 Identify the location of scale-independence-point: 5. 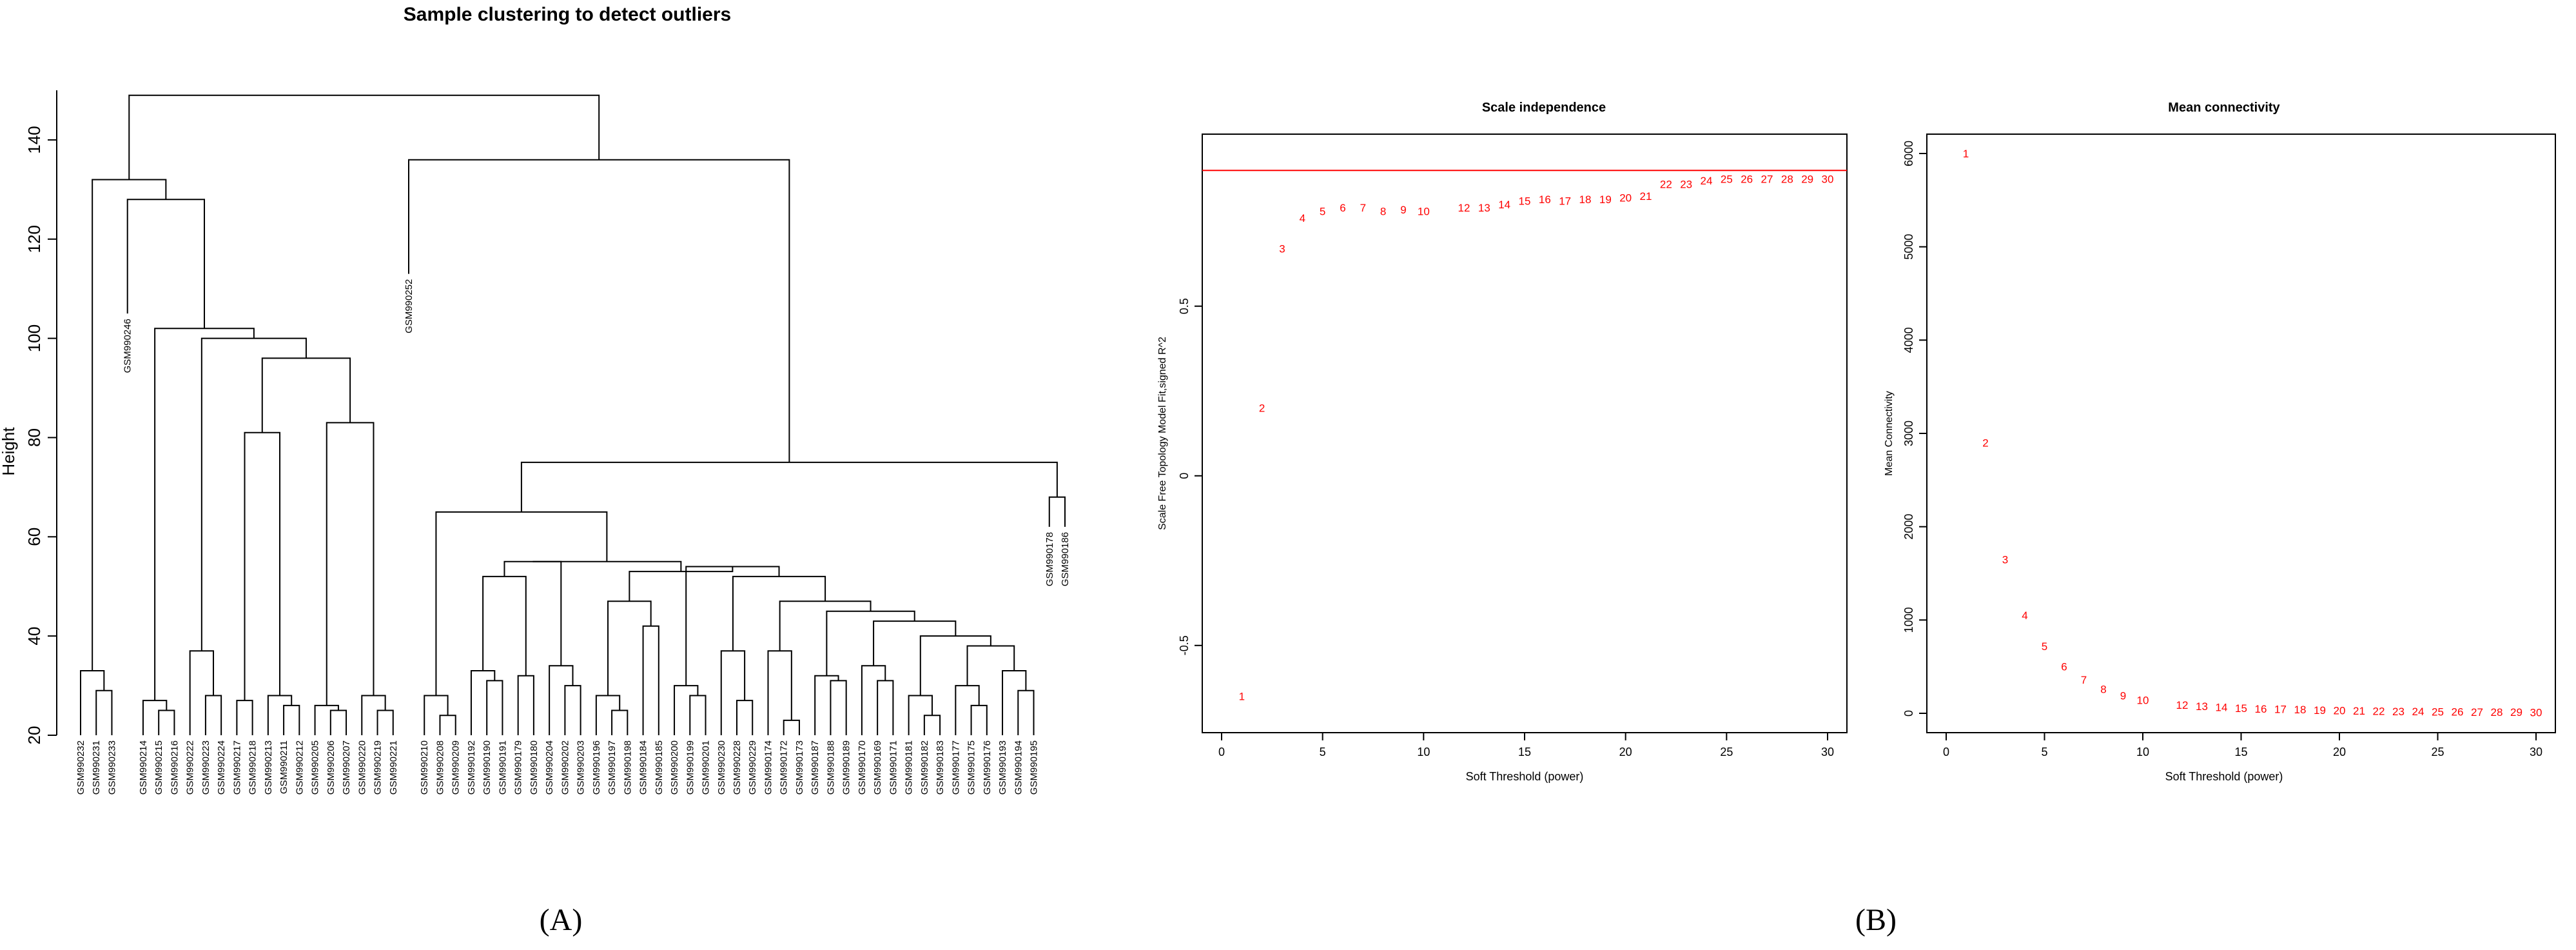
(1323, 211).